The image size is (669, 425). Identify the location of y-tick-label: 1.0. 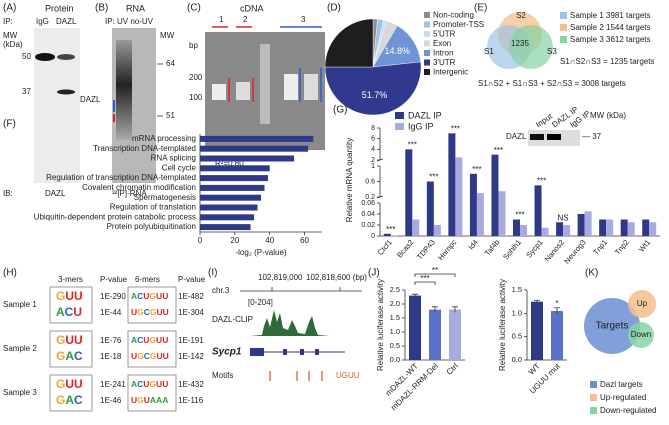
(395, 331).